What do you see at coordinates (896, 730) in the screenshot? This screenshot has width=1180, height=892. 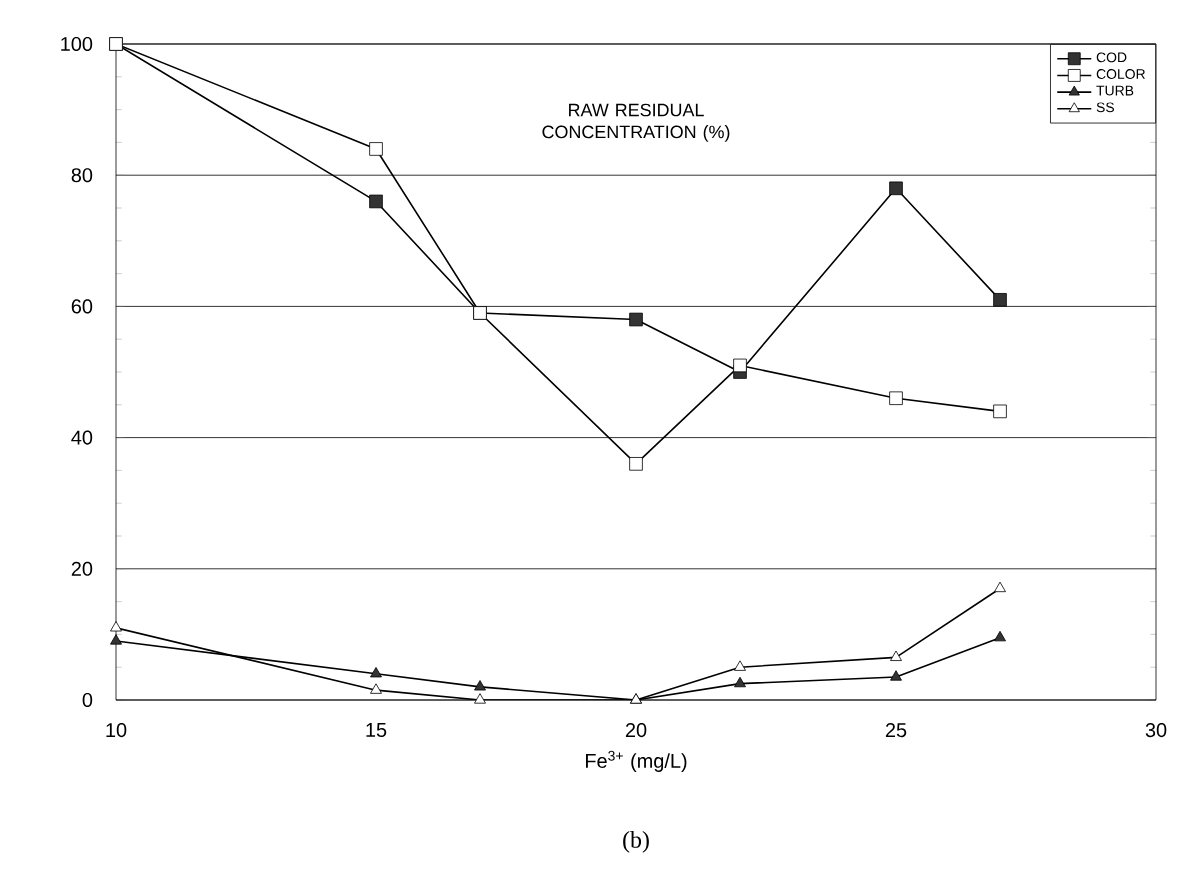 I see `x-tick-label: 25` at bounding box center [896, 730].